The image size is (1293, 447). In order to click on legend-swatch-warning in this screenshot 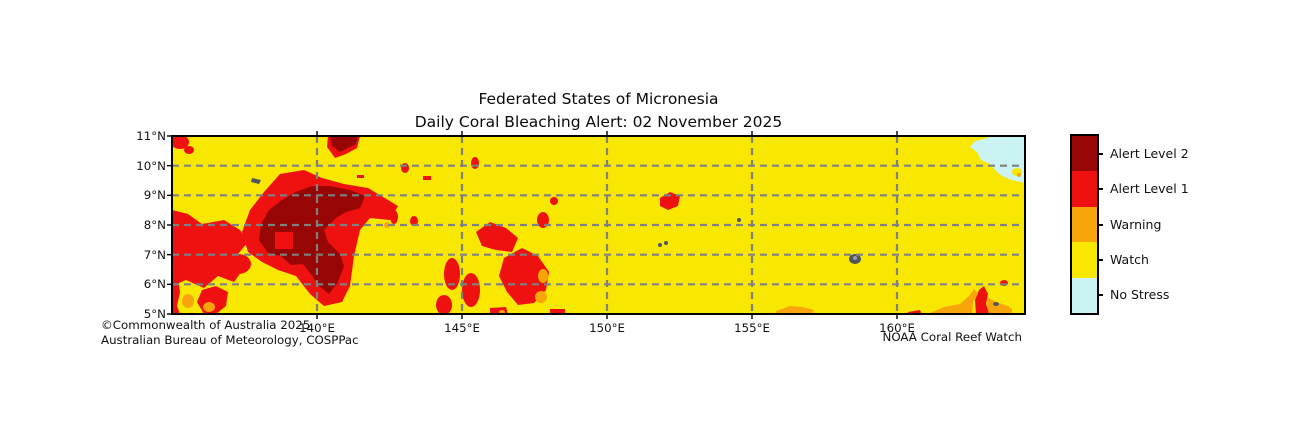, I will do `click(1084, 224)`.